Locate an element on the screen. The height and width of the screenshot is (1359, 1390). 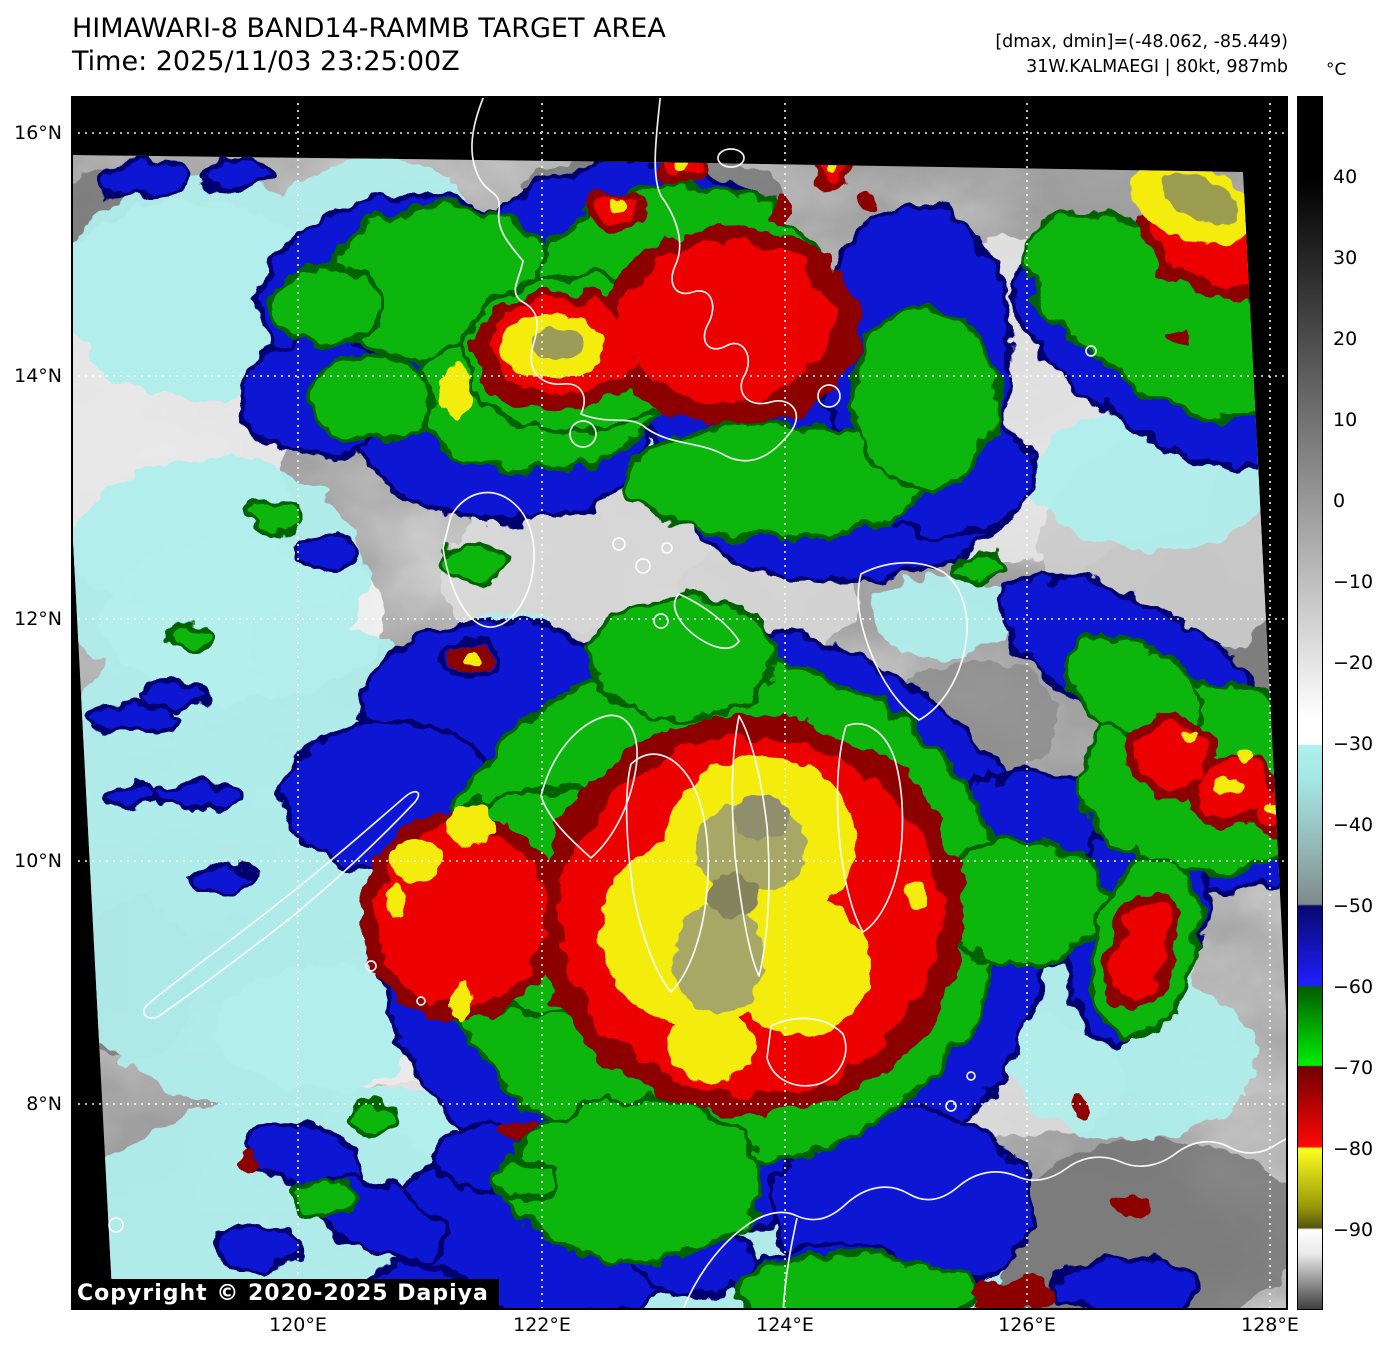
colorbar-unit: °C is located at coordinates (1336, 70).